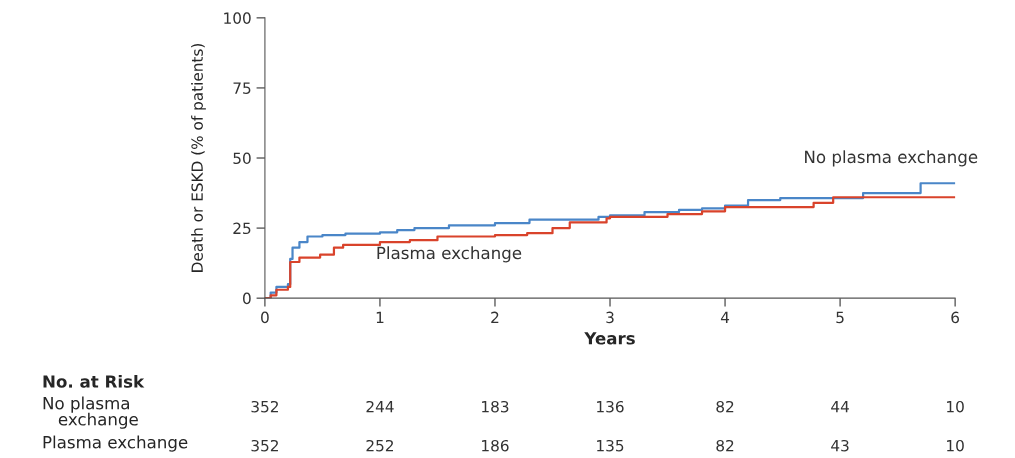 The image size is (1015, 458). Describe the element at coordinates (495, 406) in the screenshot. I see `text: 183` at that location.